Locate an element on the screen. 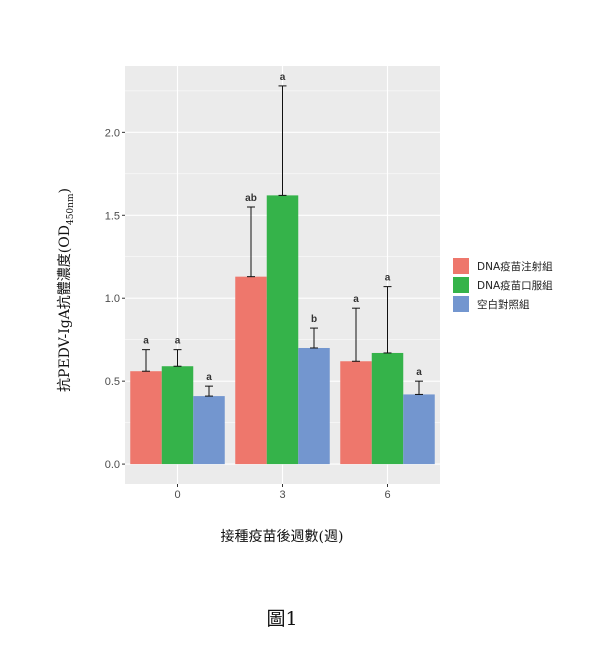 Image resolution: width=600 pixels, height=650 pixels. y-tick-label: 2.0 is located at coordinates (112, 133).